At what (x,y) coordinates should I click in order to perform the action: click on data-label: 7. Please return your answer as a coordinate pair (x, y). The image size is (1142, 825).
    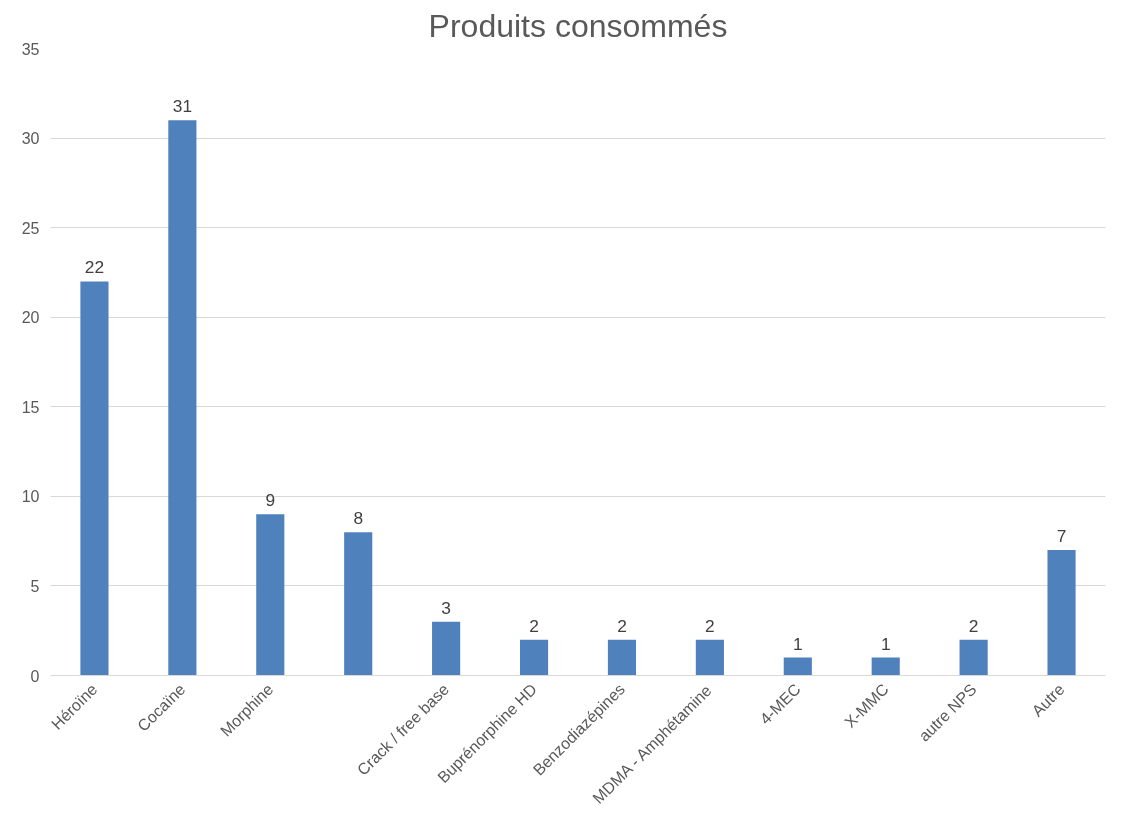
    Looking at the image, I should click on (1061, 536).